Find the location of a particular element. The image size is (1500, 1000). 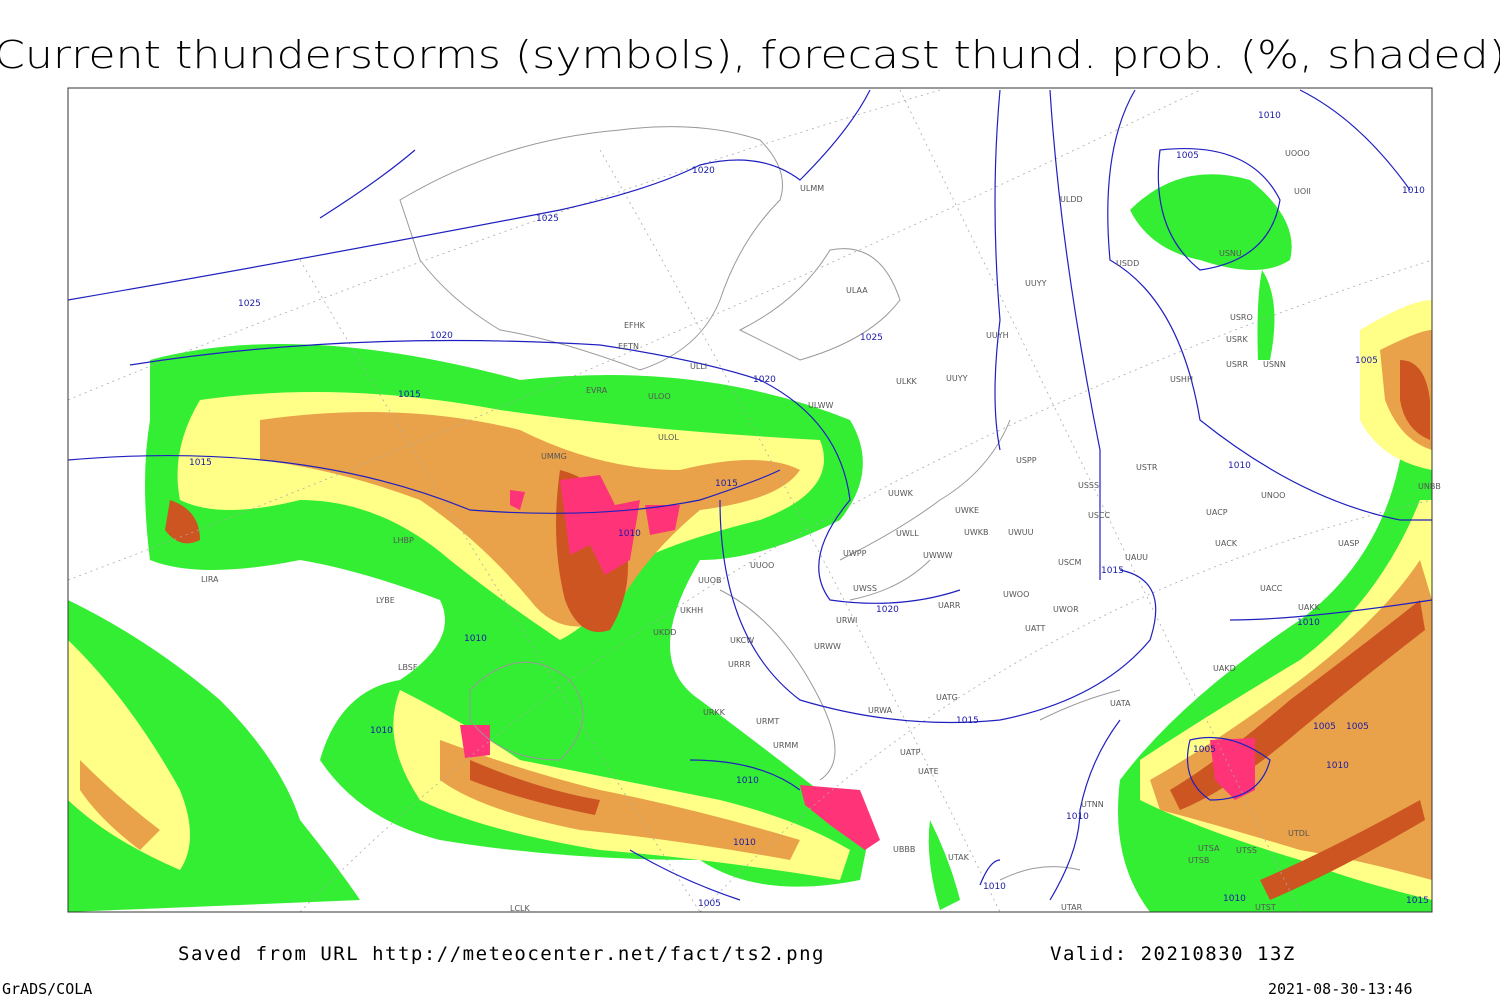

station-label: UOII is located at coordinates (1302, 191).